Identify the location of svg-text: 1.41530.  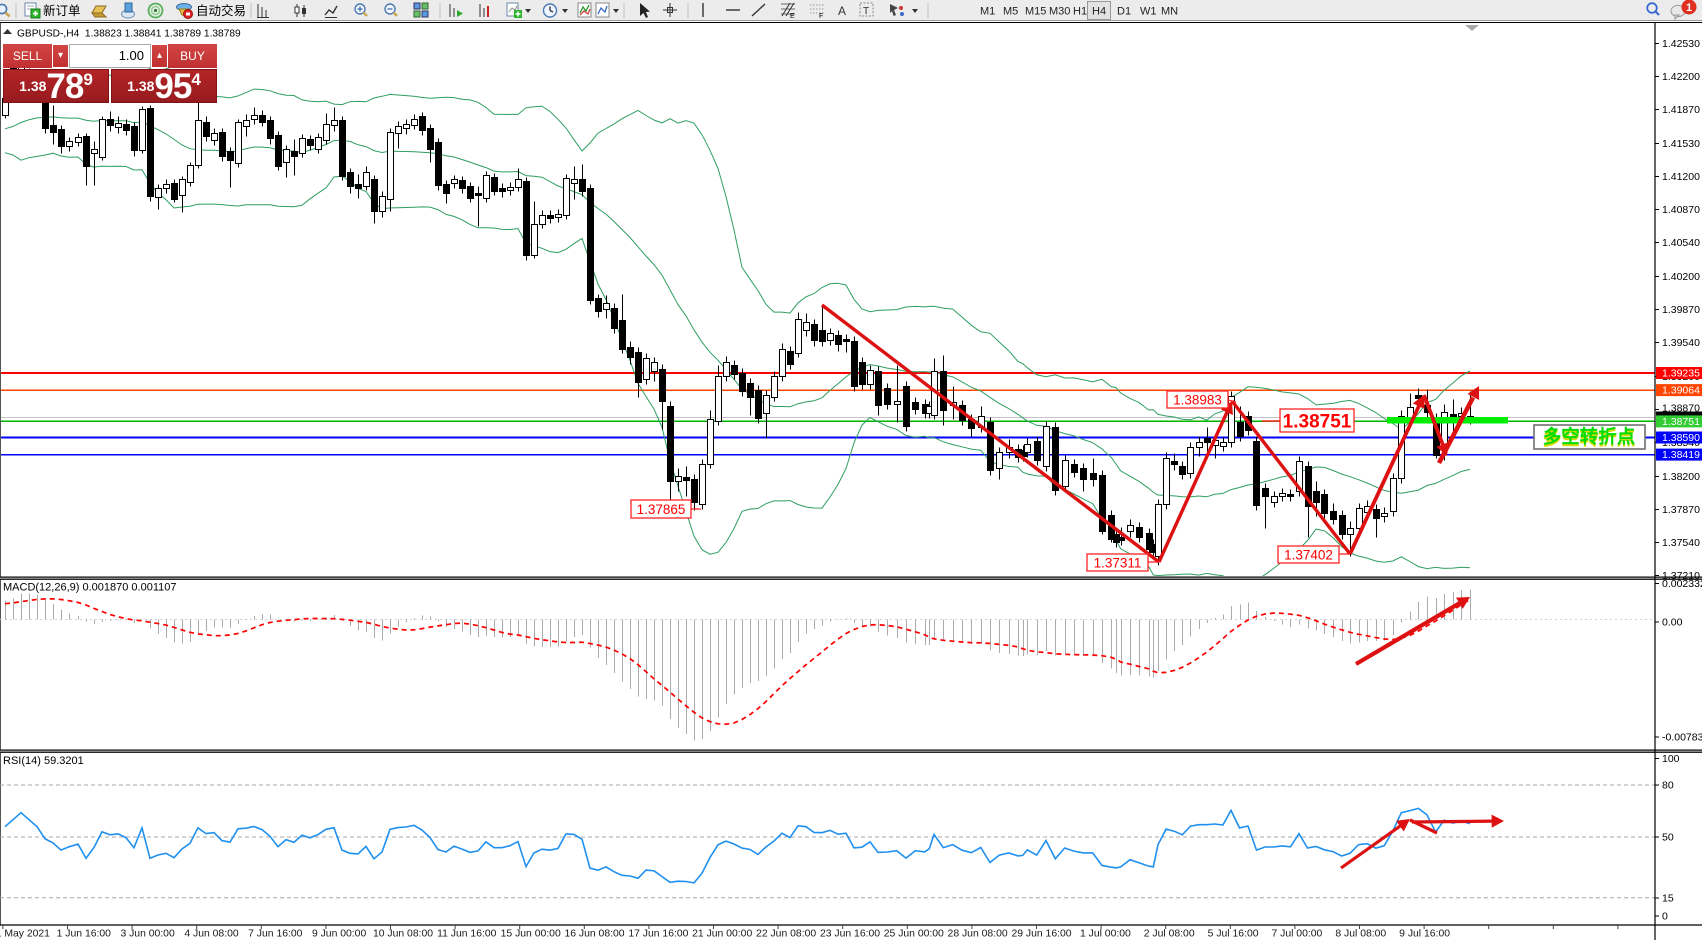
(1681, 144).